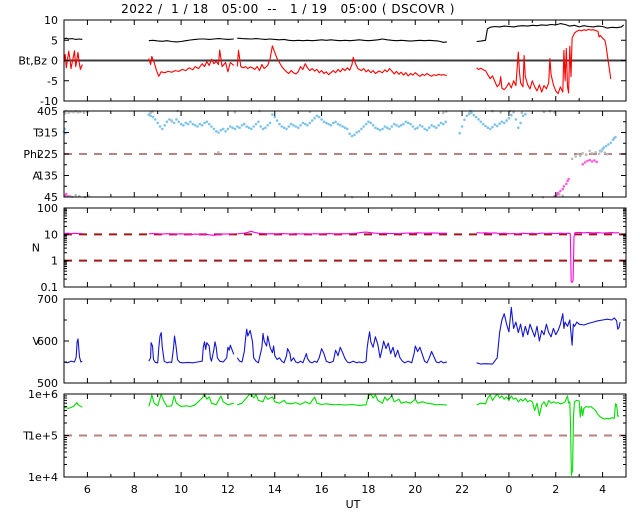  Describe the element at coordinates (415, 489) in the screenshot. I see `x-tick-label: 20` at that location.